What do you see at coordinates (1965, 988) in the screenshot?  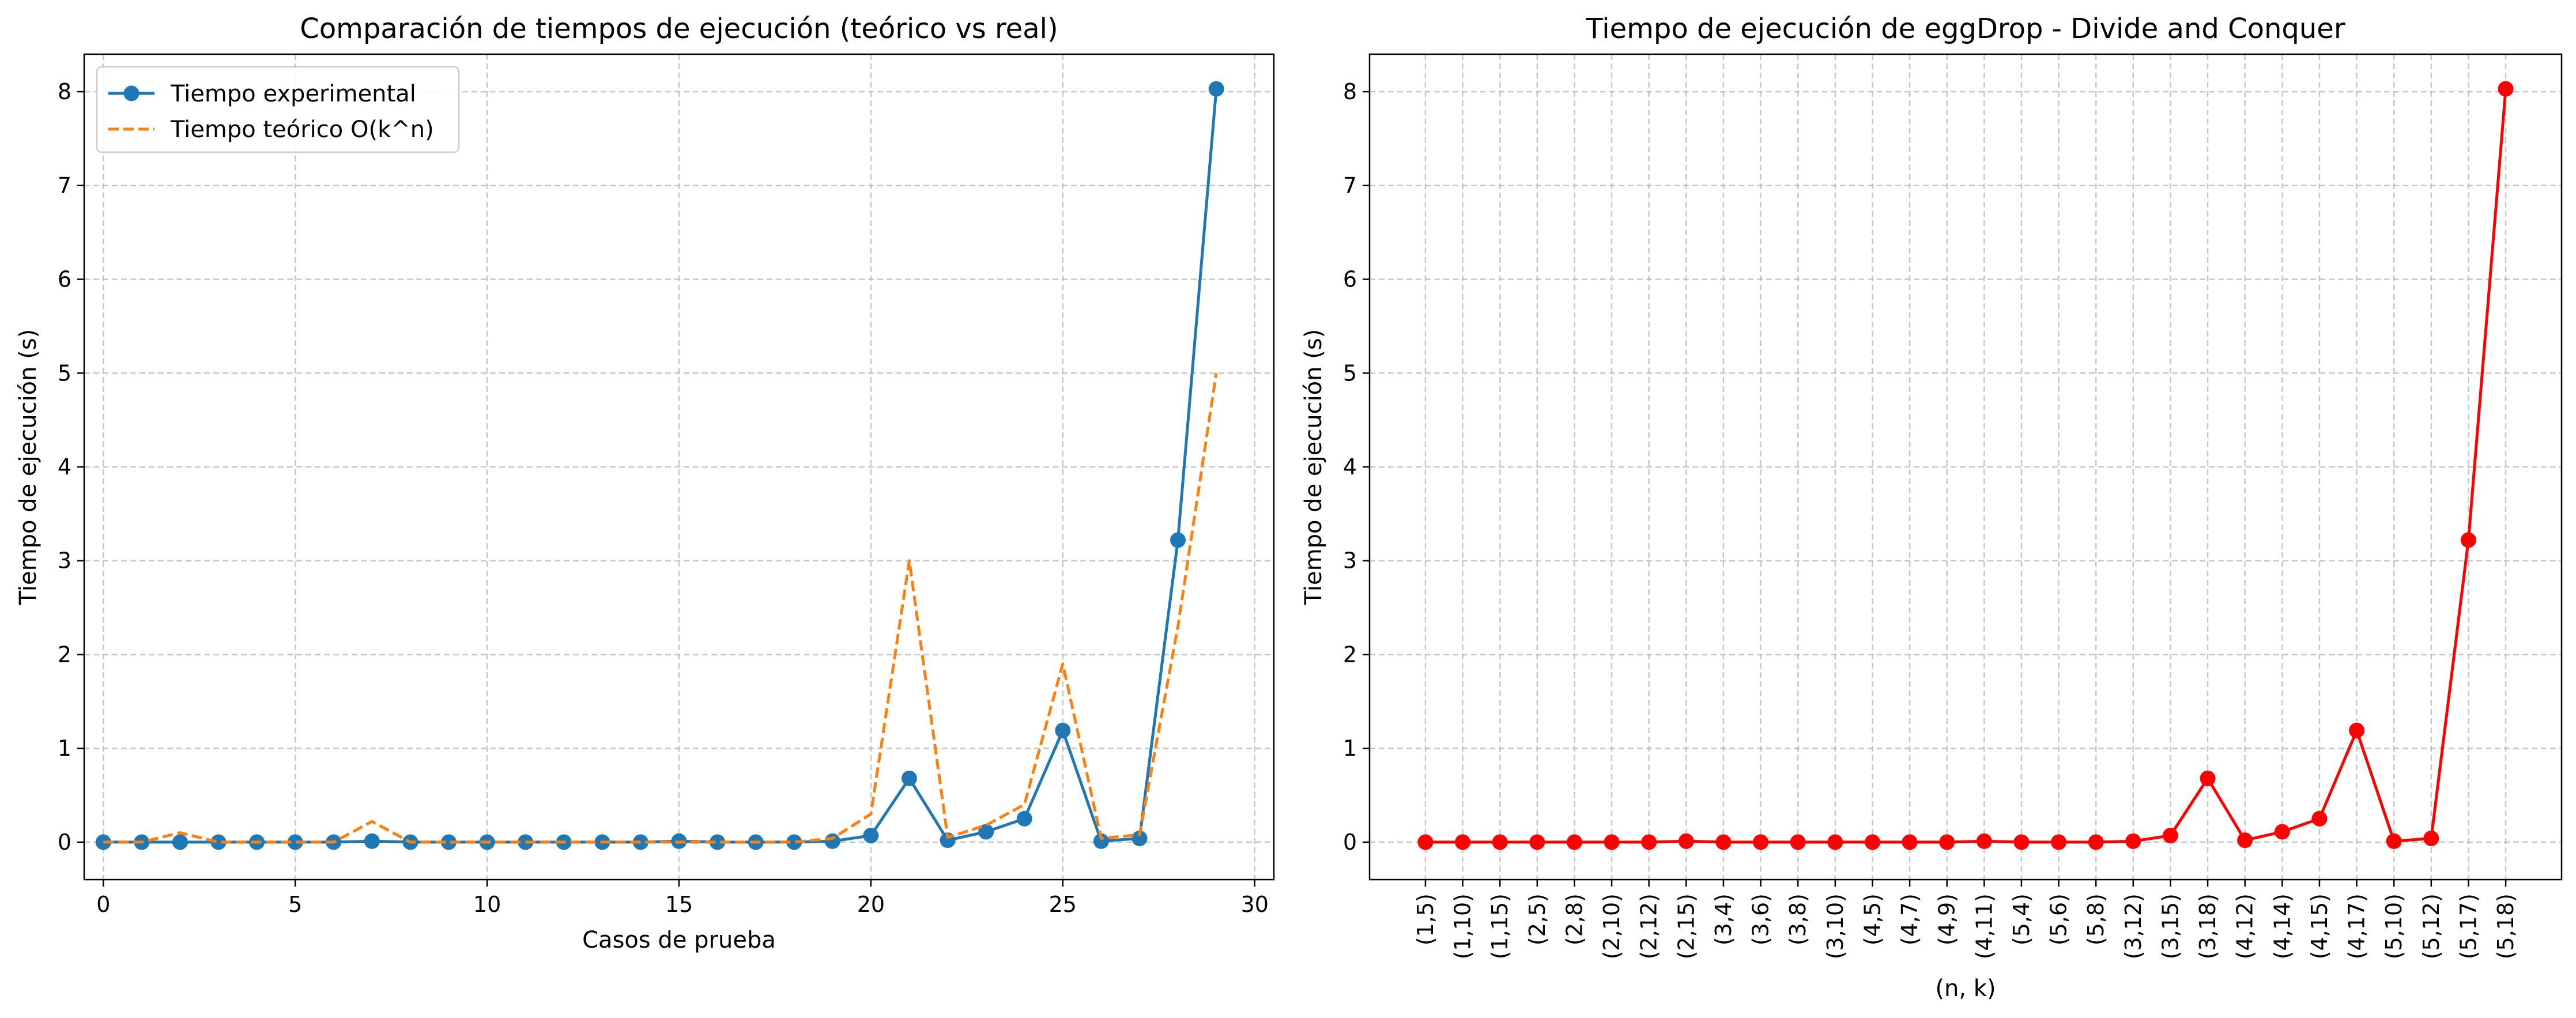 I see `chart-right-xlabel: (n, k)` at bounding box center [1965, 988].